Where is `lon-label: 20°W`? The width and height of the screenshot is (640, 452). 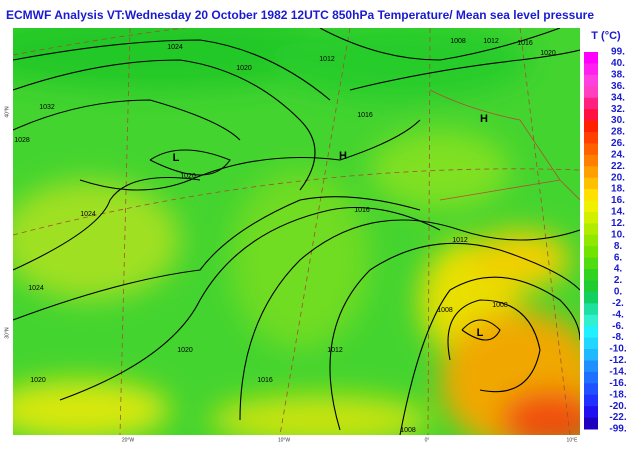 lon-label: 20°W is located at coordinates (128, 440).